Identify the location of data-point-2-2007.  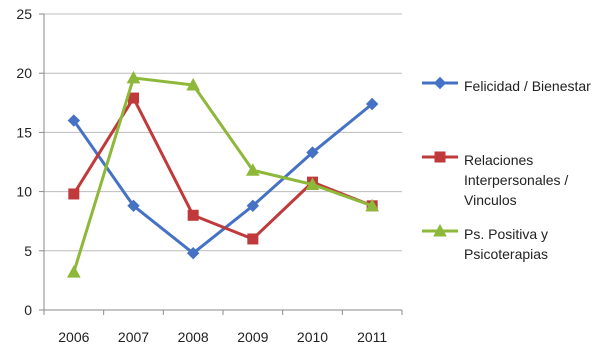
(133, 77).